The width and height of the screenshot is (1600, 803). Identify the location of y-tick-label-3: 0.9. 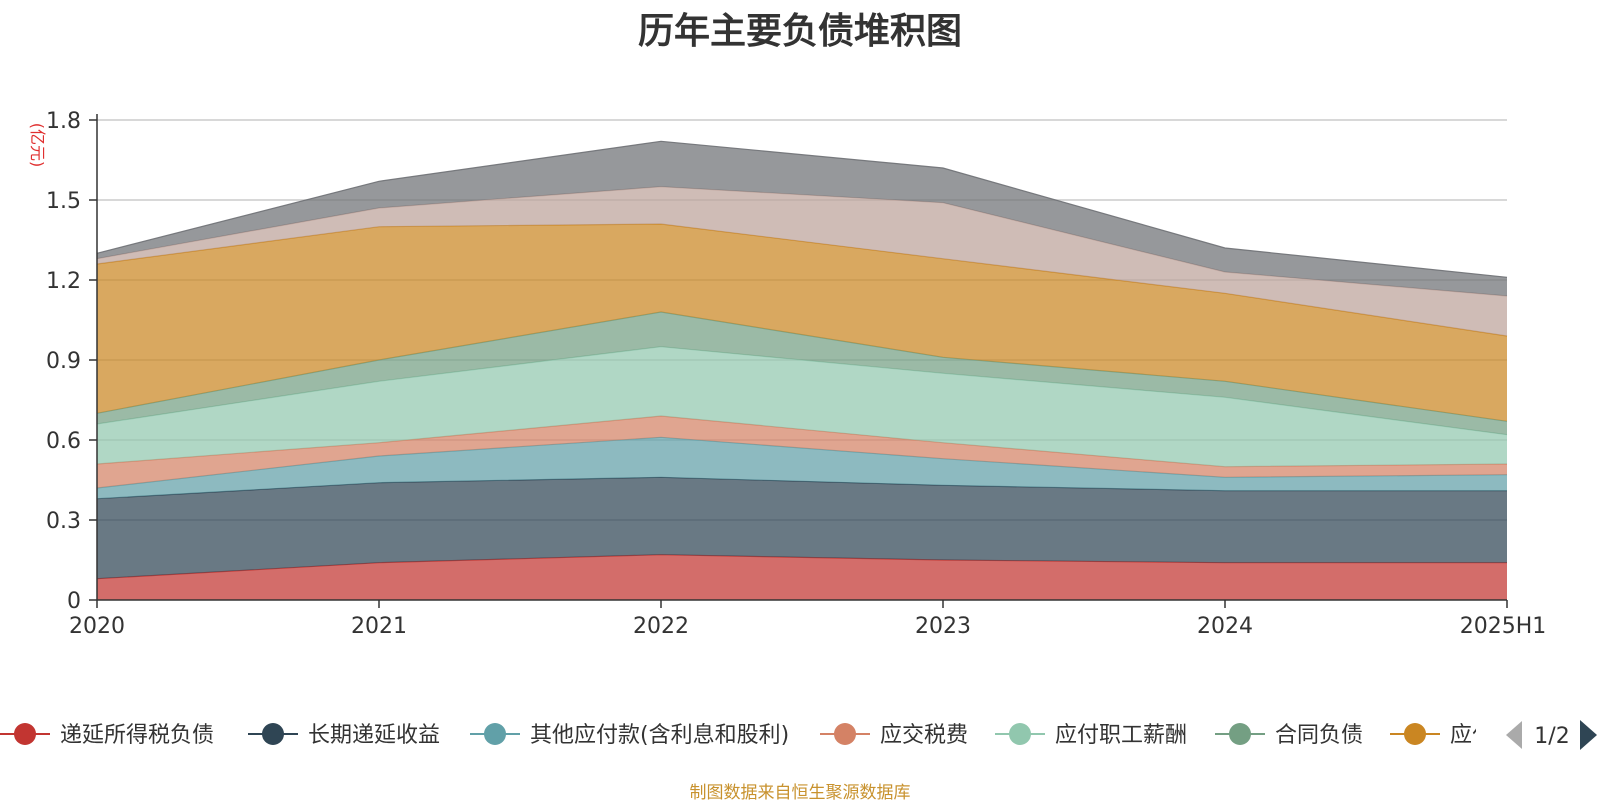
(63, 361).